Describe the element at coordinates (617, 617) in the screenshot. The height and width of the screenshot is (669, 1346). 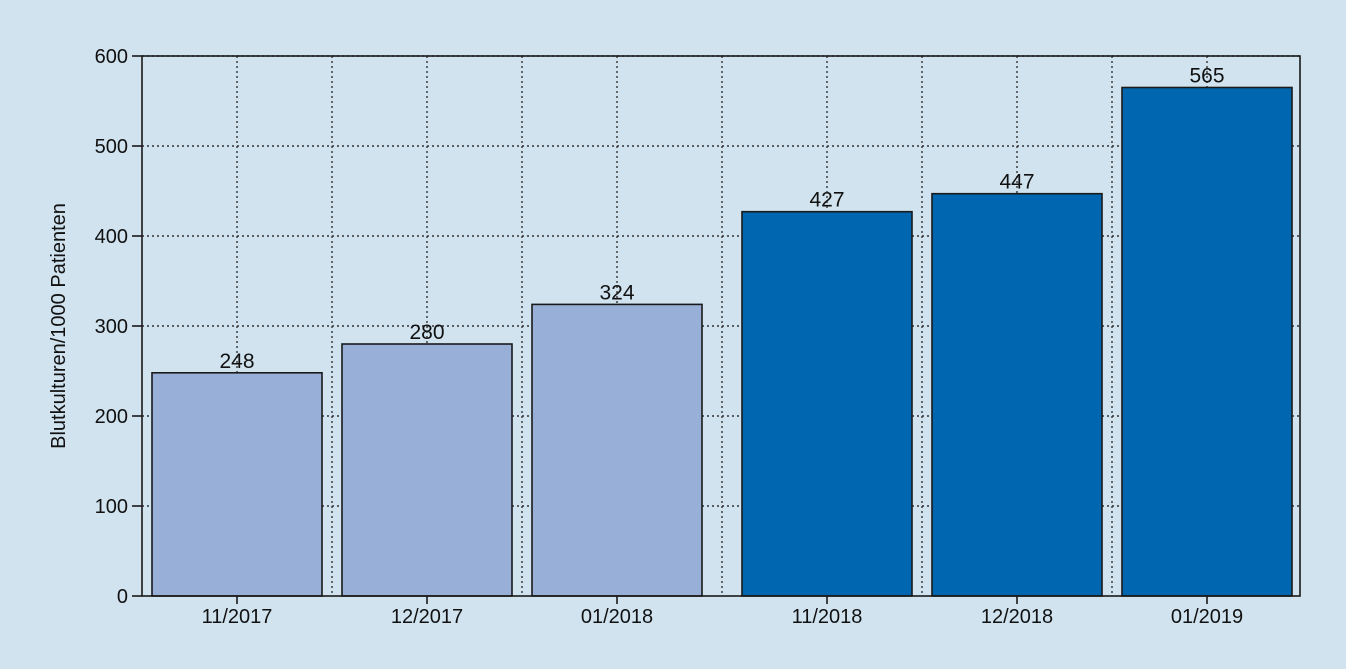
I see `x-tick-label: 01/2018` at that location.